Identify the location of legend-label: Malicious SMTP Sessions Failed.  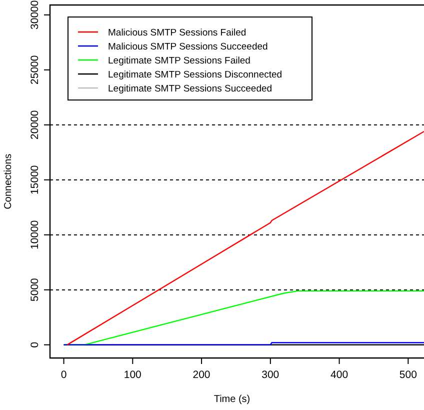
(177, 33).